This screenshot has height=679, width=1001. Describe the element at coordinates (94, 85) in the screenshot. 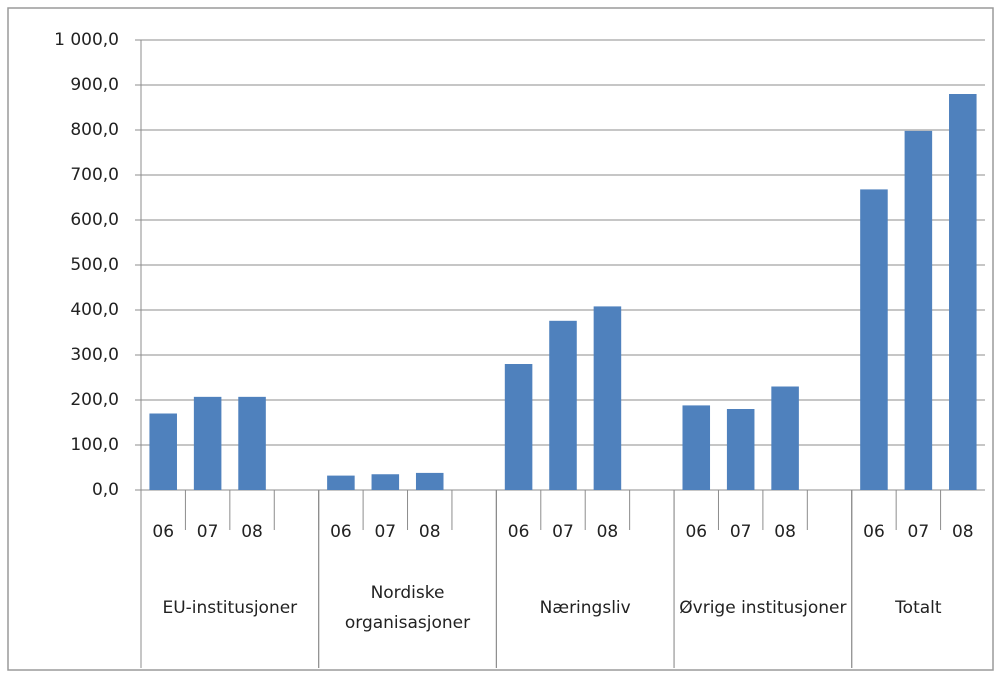

I see `y-tick-label: 900,0` at that location.